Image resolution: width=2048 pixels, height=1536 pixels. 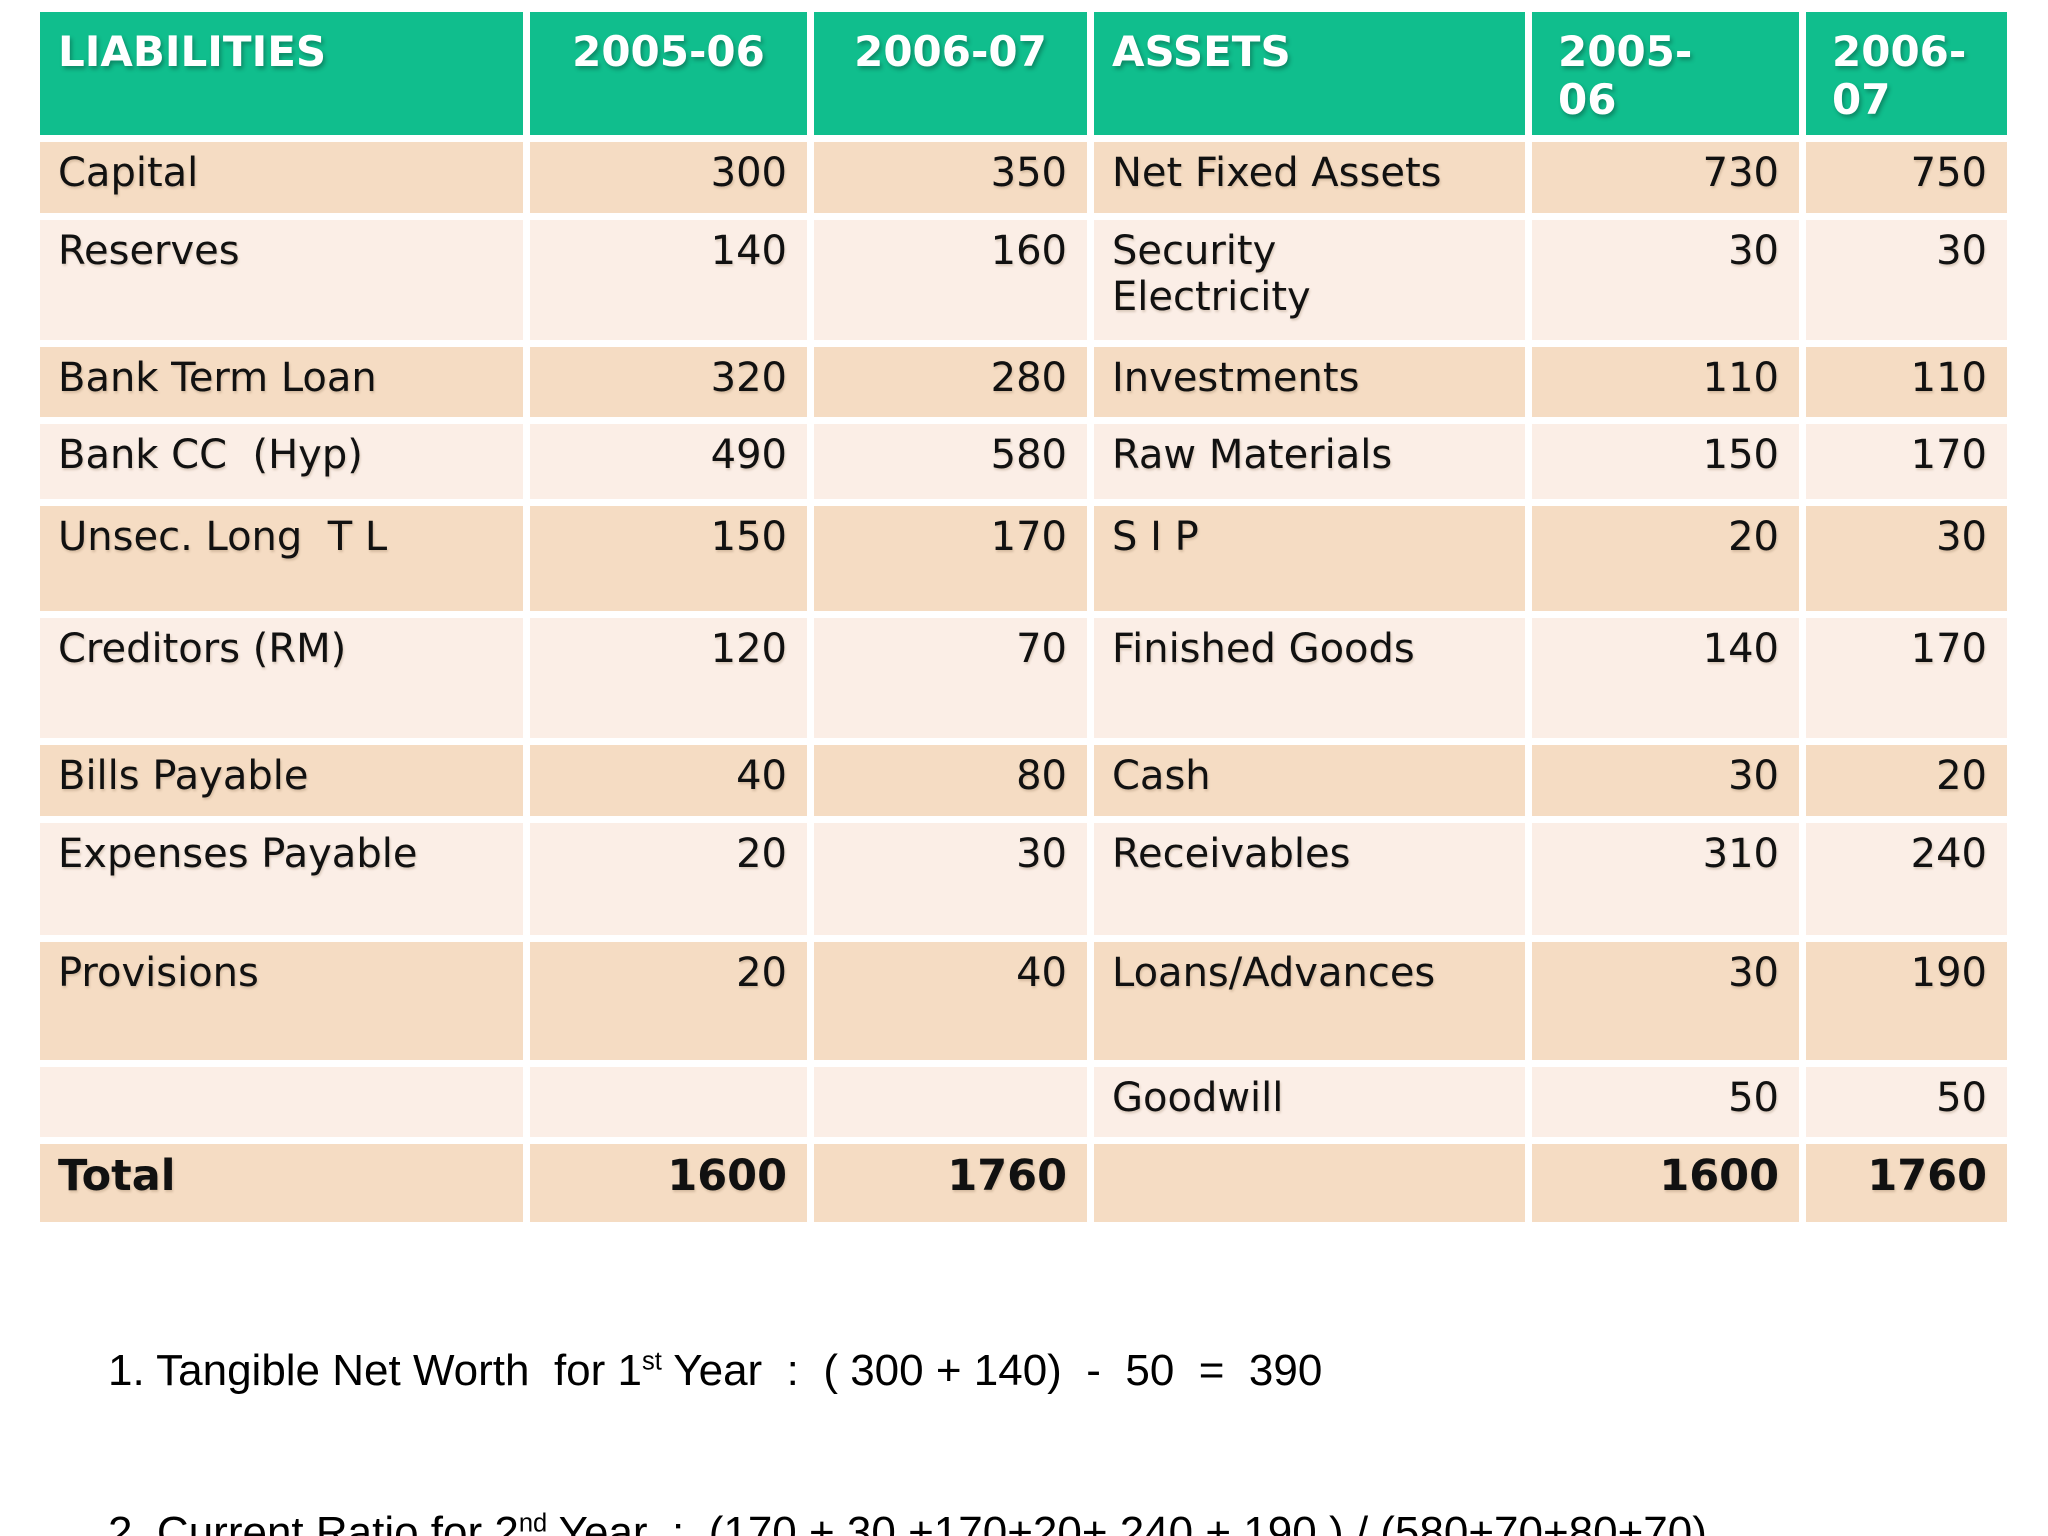 I want to click on liability-value-2005, so click(x=668, y=1102).